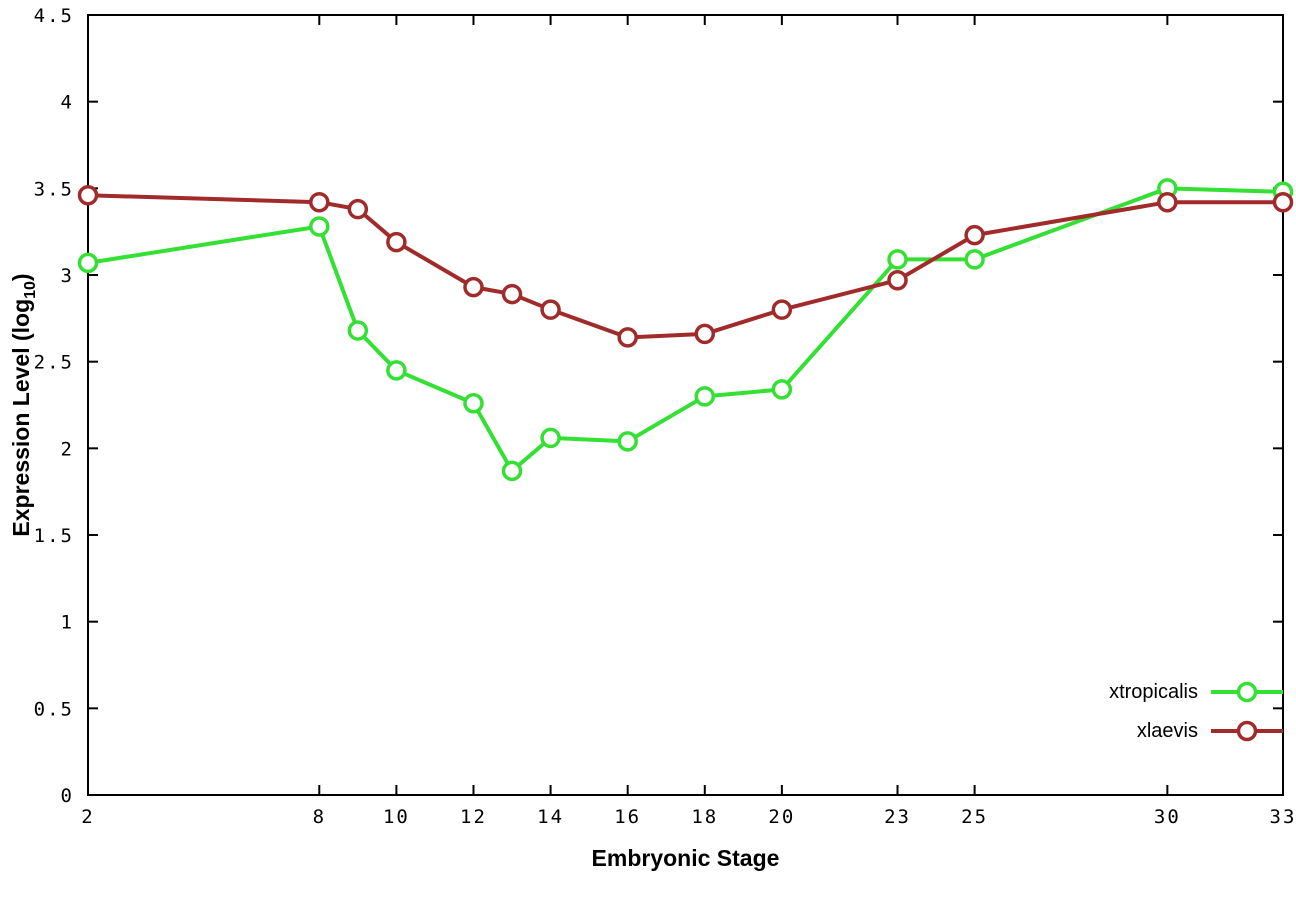 The height and width of the screenshot is (907, 1296). What do you see at coordinates (54, 363) in the screenshot?
I see `svg-text: 2.5` at bounding box center [54, 363].